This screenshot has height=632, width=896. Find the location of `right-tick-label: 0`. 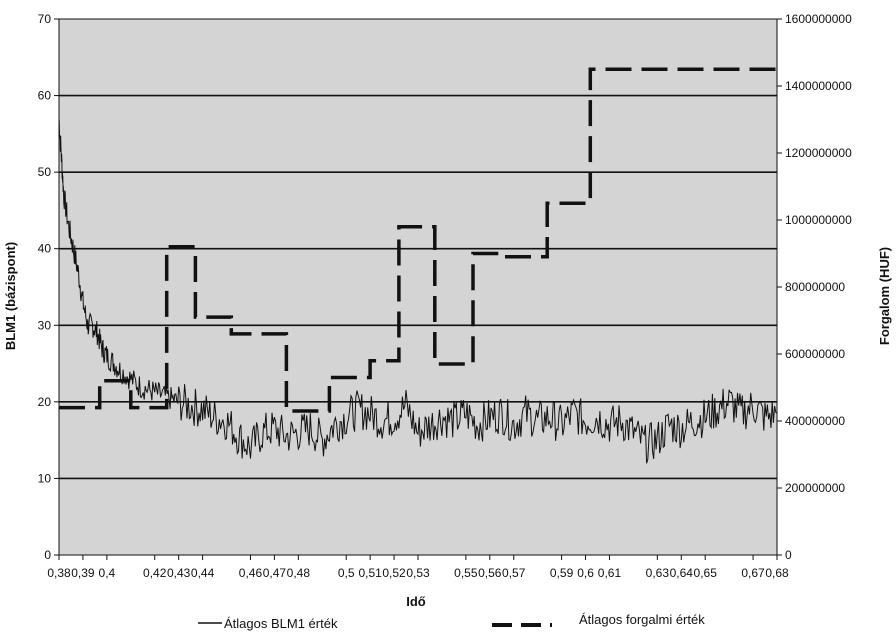

right-tick-label: 0 is located at coordinates (788, 555).